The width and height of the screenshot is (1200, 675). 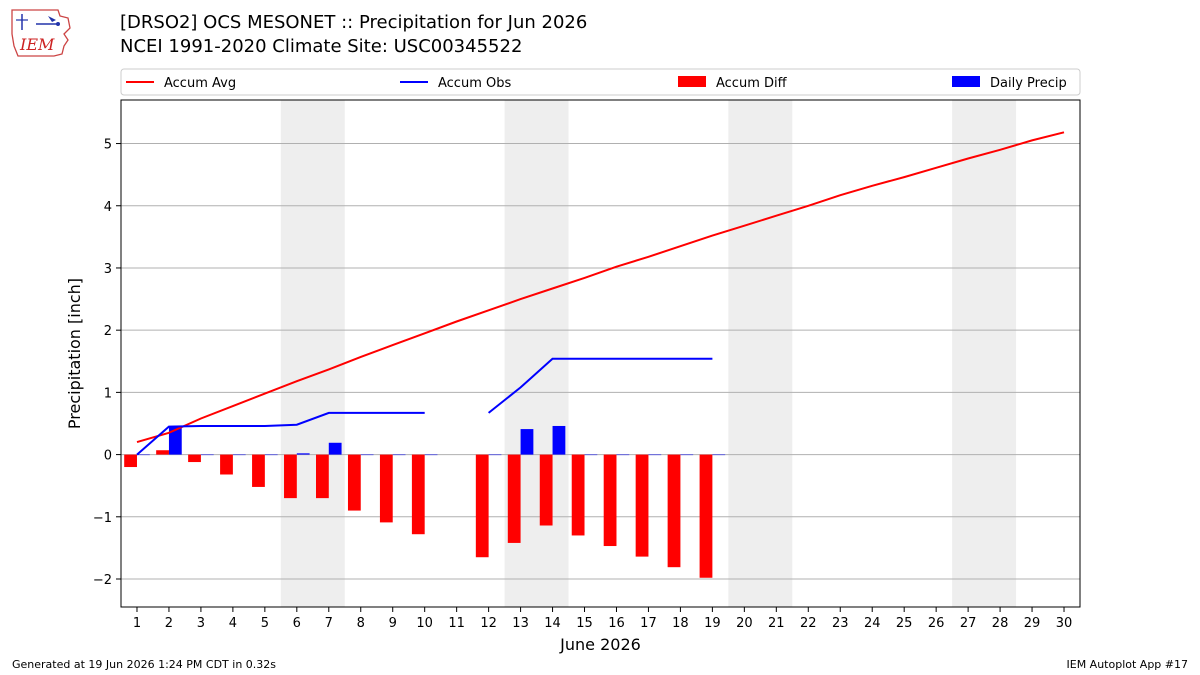 I want to click on logo-text: IEM, so click(x=37, y=44).